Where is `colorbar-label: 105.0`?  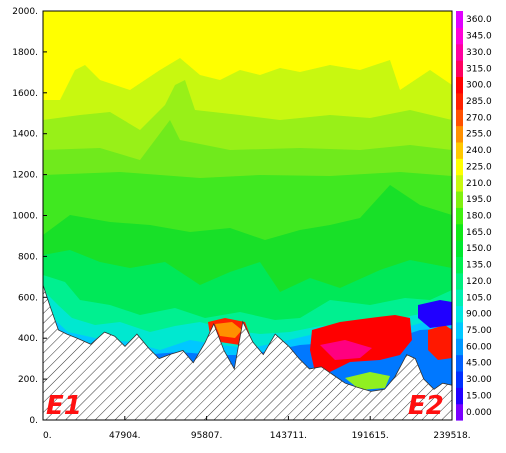
colorbar-label: 105.0 is located at coordinates (479, 298).